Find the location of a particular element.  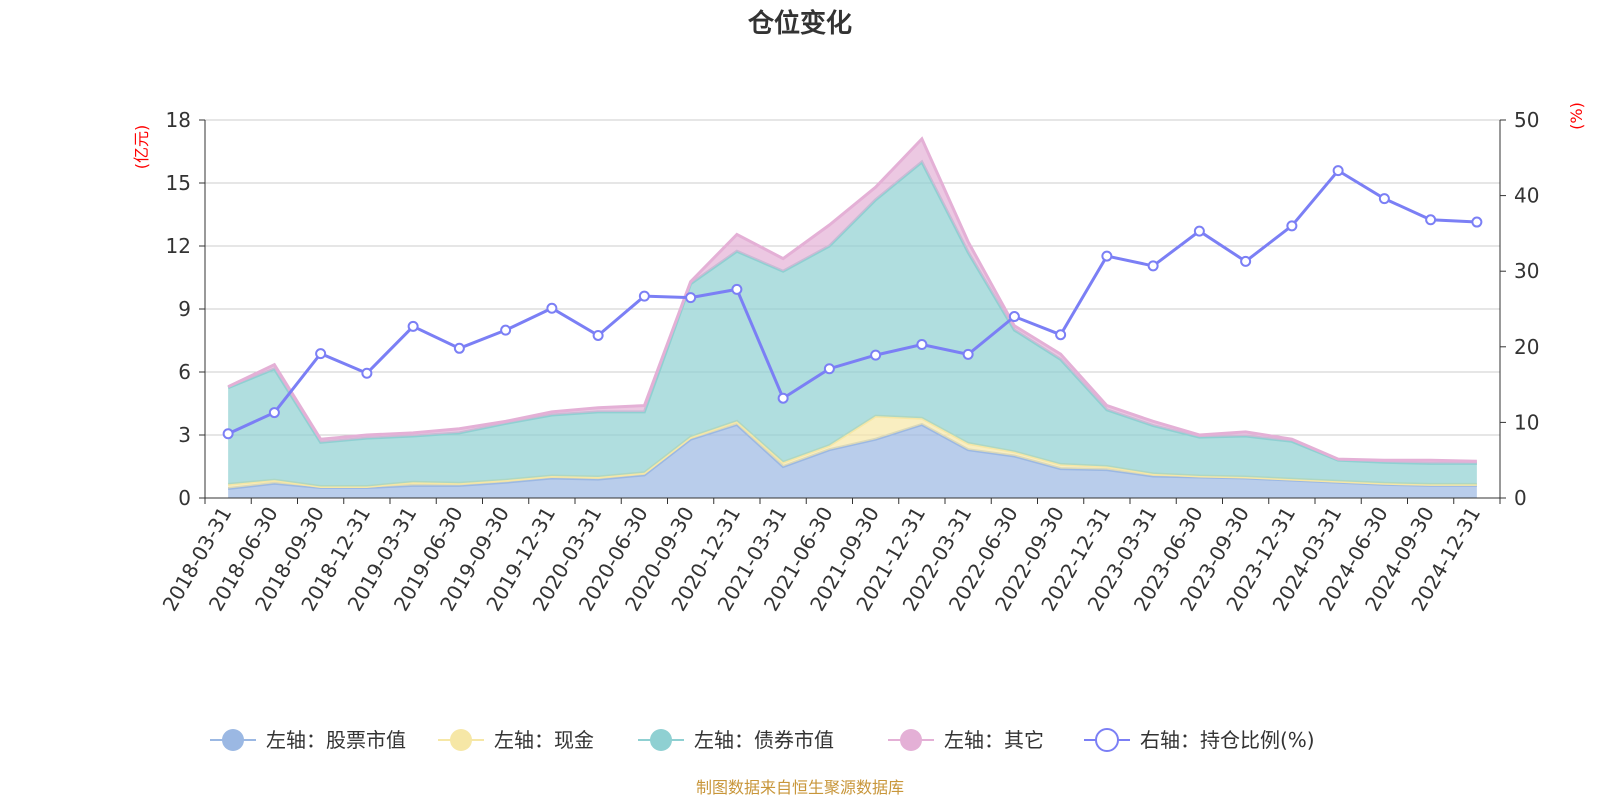

legend-label: 右轴：持仓比例(%) is located at coordinates (1227, 740).